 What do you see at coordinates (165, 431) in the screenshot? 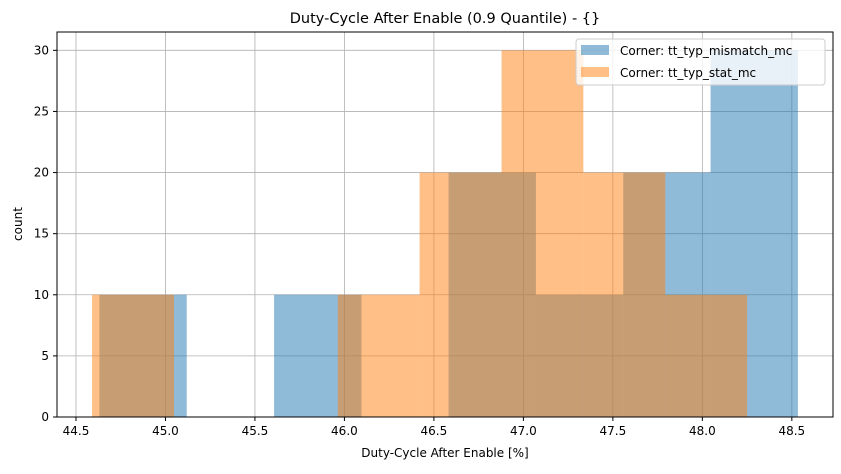
I see `x-tick-label: 45.0` at bounding box center [165, 431].